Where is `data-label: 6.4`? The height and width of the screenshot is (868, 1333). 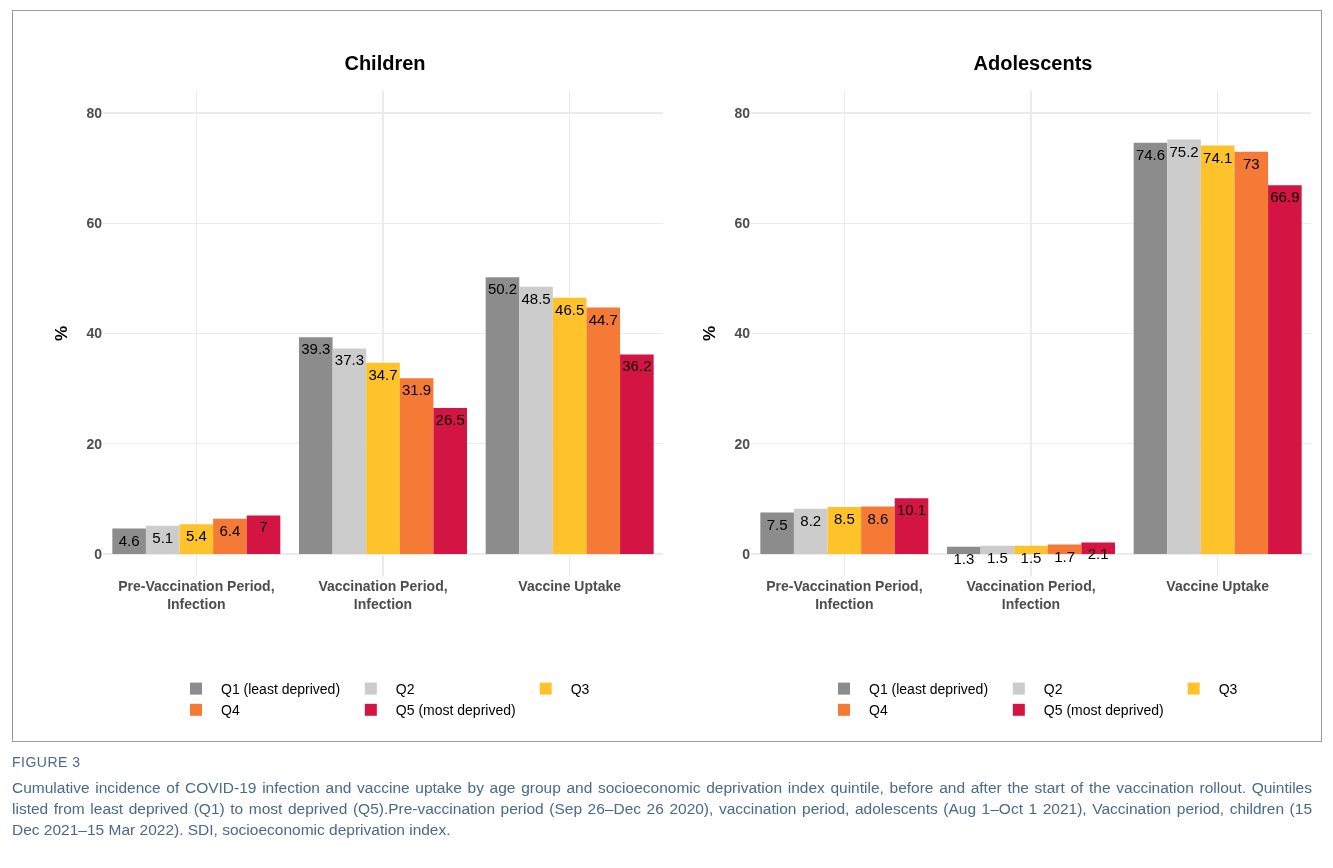
data-label: 6.4 is located at coordinates (230, 530).